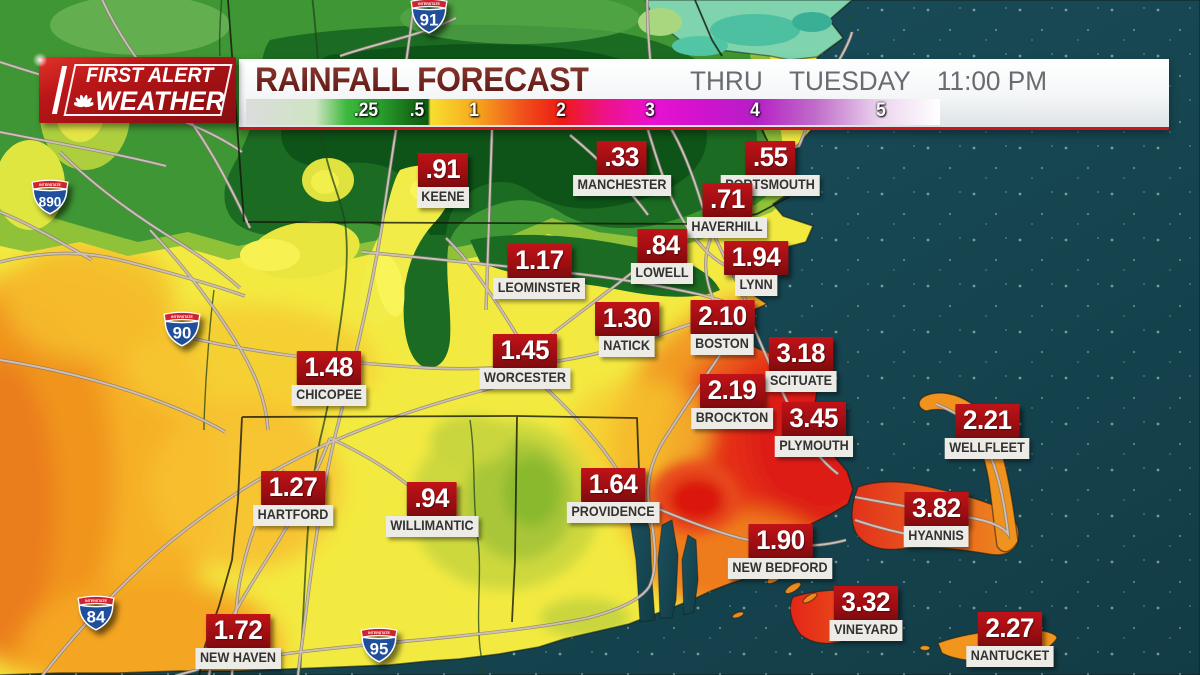 The height and width of the screenshot is (675, 1200). I want to click on first-alert-weather-logo: FIRST ALERT WEATHER, so click(137, 90).